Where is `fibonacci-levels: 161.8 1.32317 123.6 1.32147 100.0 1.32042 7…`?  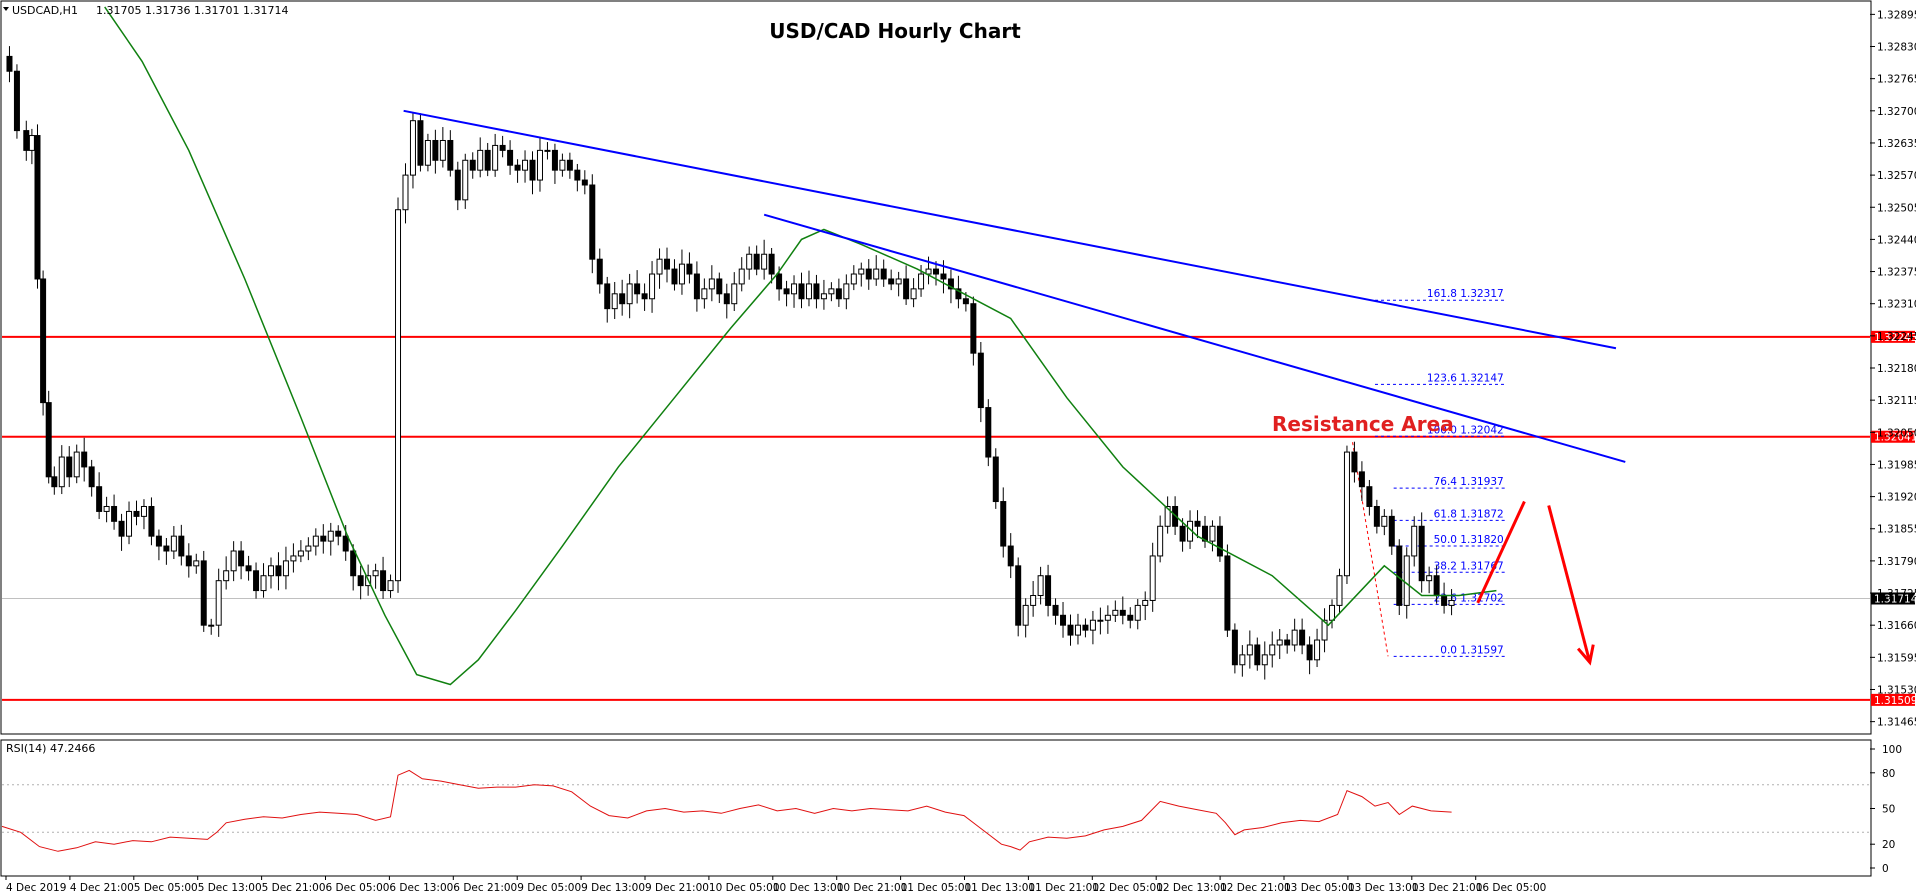
fibonacci-levels: 161.8 1.32317 123.6 1.32147 100.0 1.32042 7… is located at coordinates (1429, 472).